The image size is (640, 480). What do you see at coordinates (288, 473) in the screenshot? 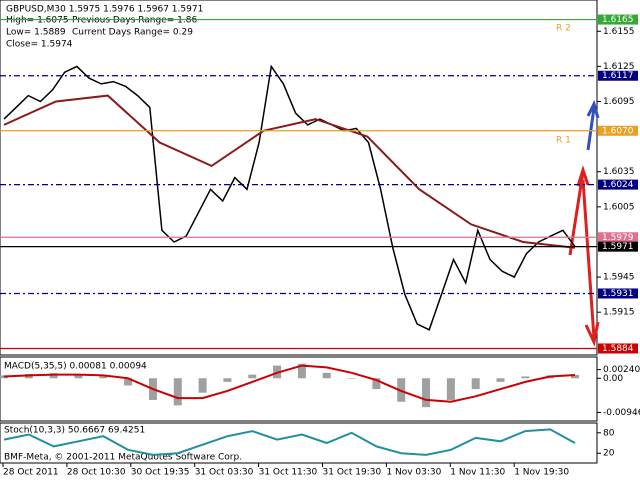
I see `x-tick-label: 31 Oct 11:30` at bounding box center [288, 473].